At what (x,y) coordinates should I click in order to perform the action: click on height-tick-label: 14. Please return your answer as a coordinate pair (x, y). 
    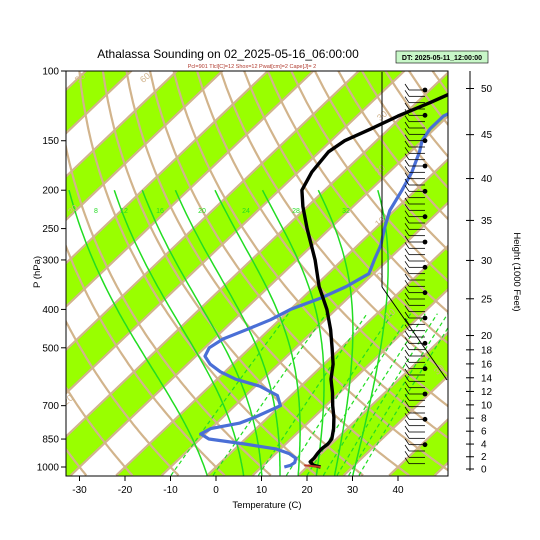
    Looking at the image, I should click on (487, 378).